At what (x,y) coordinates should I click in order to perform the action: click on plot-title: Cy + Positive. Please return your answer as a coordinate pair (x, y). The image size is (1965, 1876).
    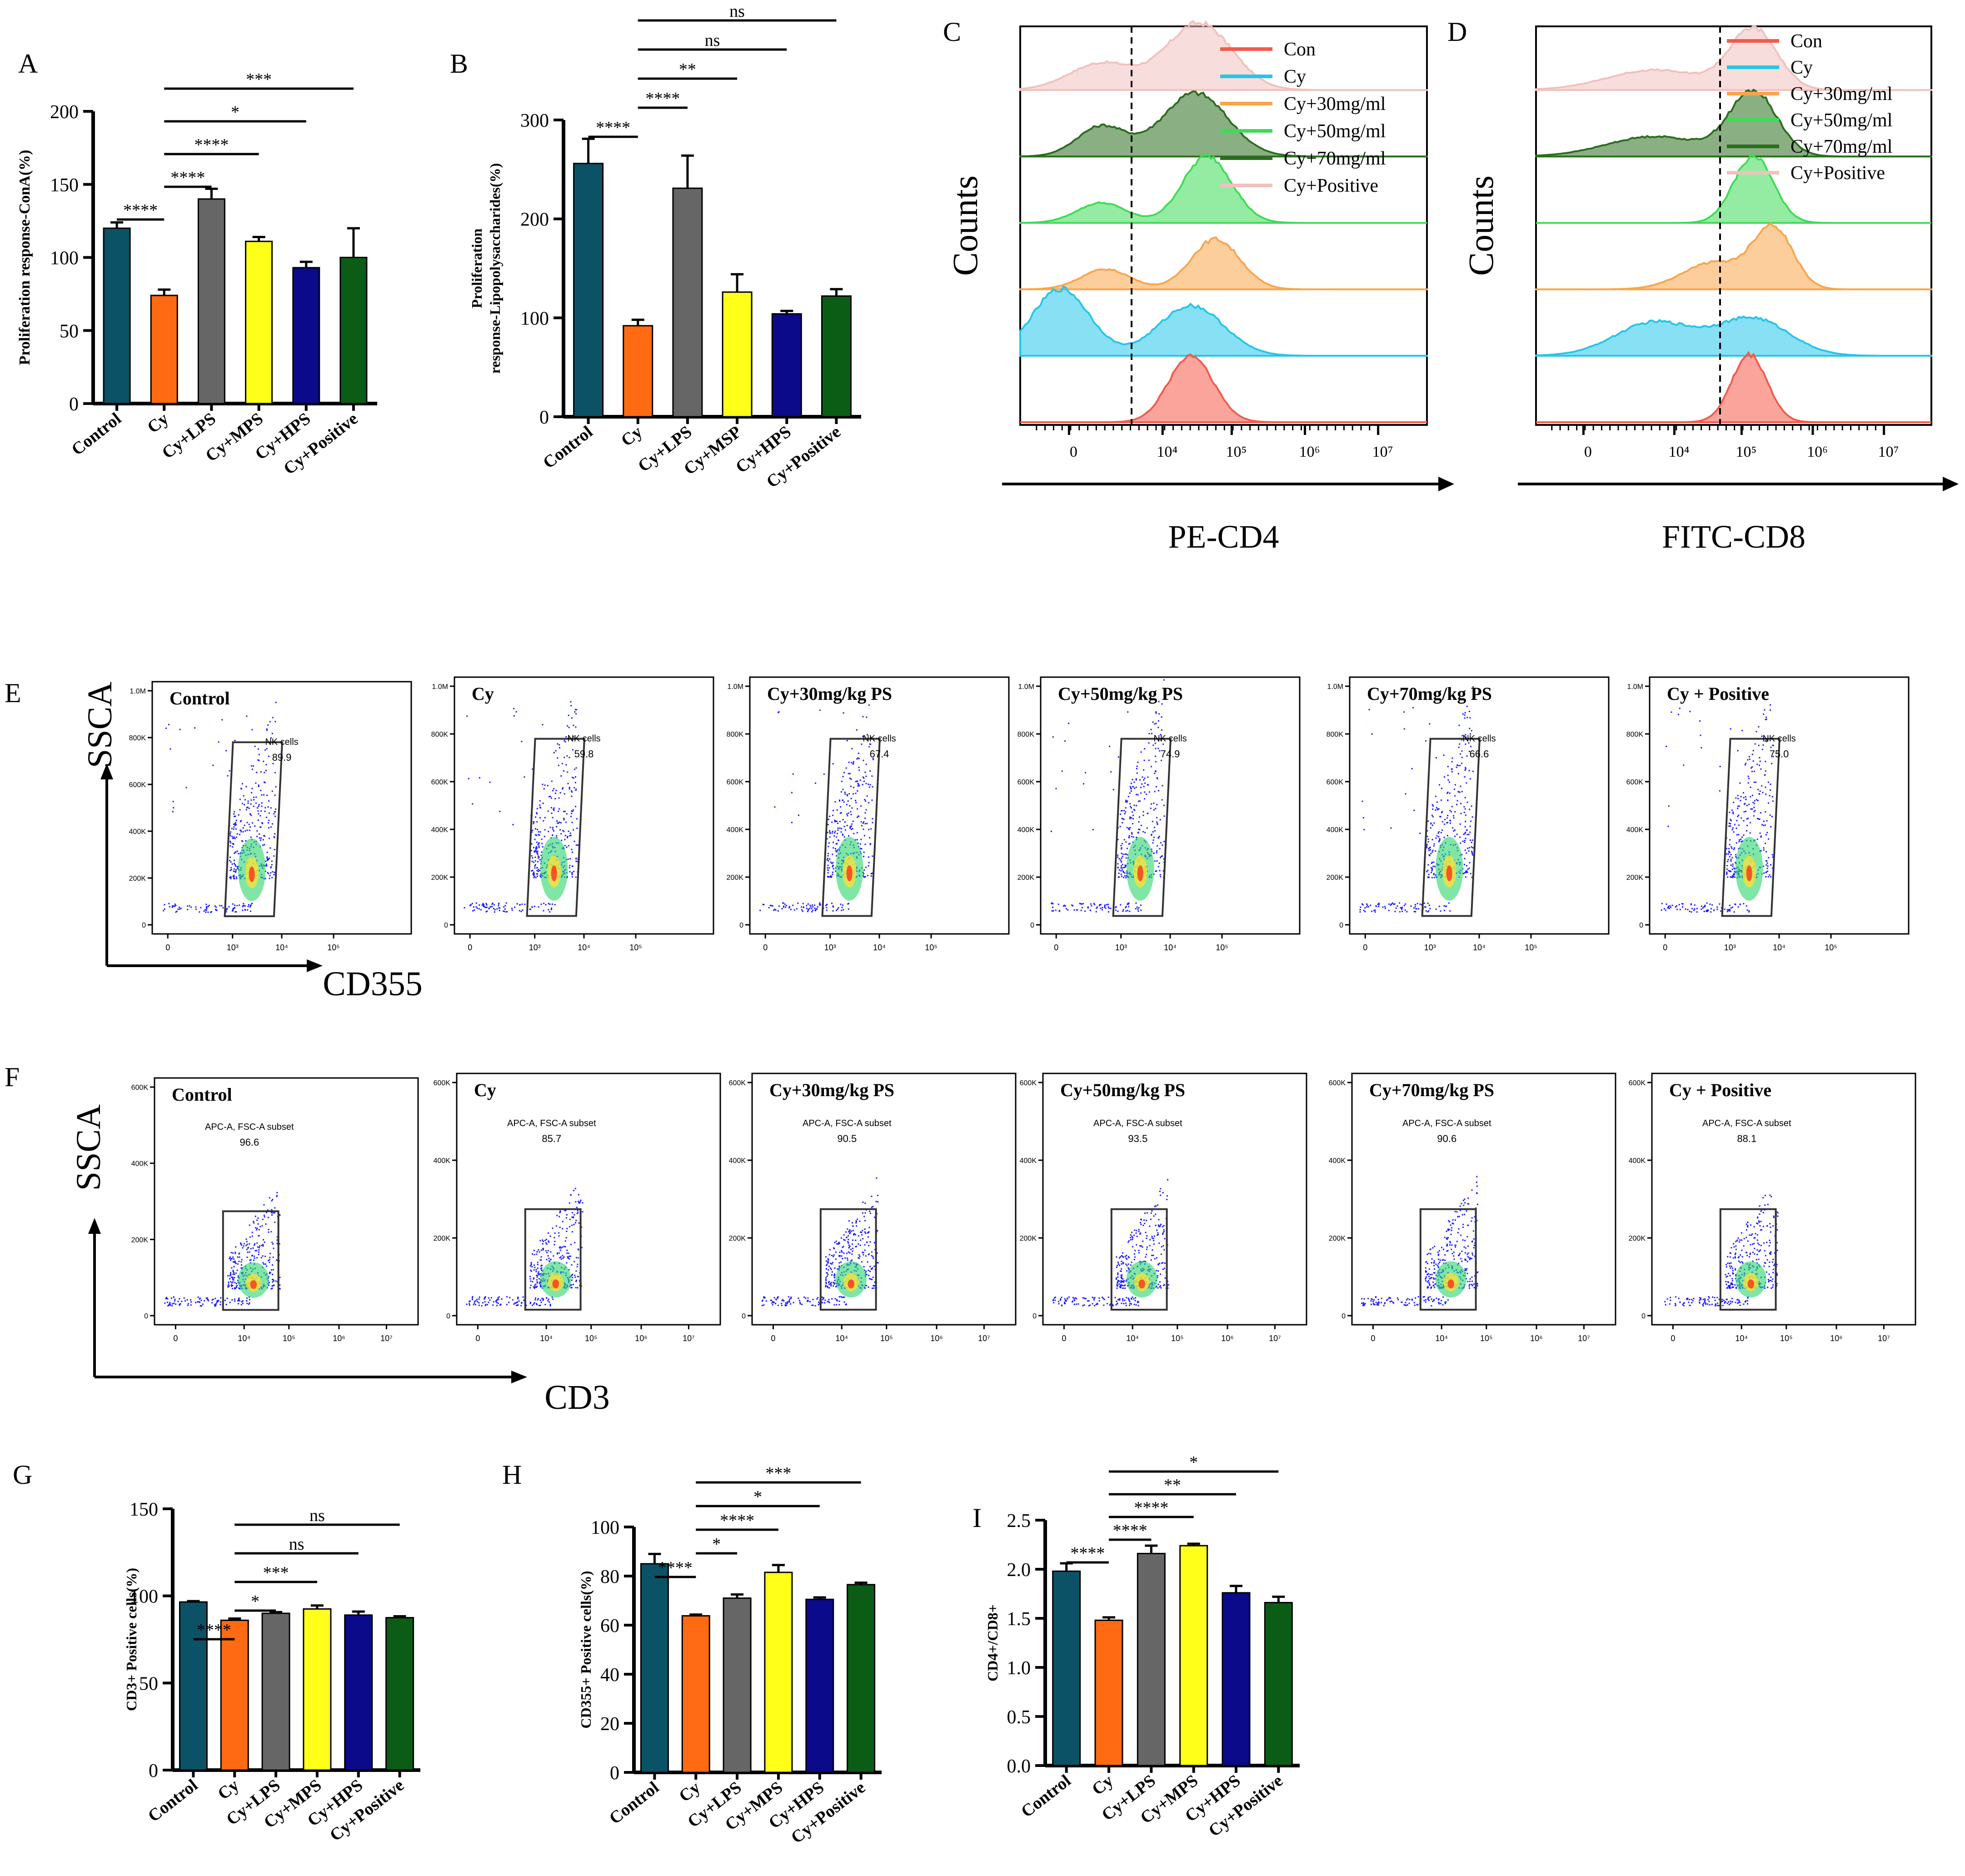
    Looking at the image, I should click on (1720, 1090).